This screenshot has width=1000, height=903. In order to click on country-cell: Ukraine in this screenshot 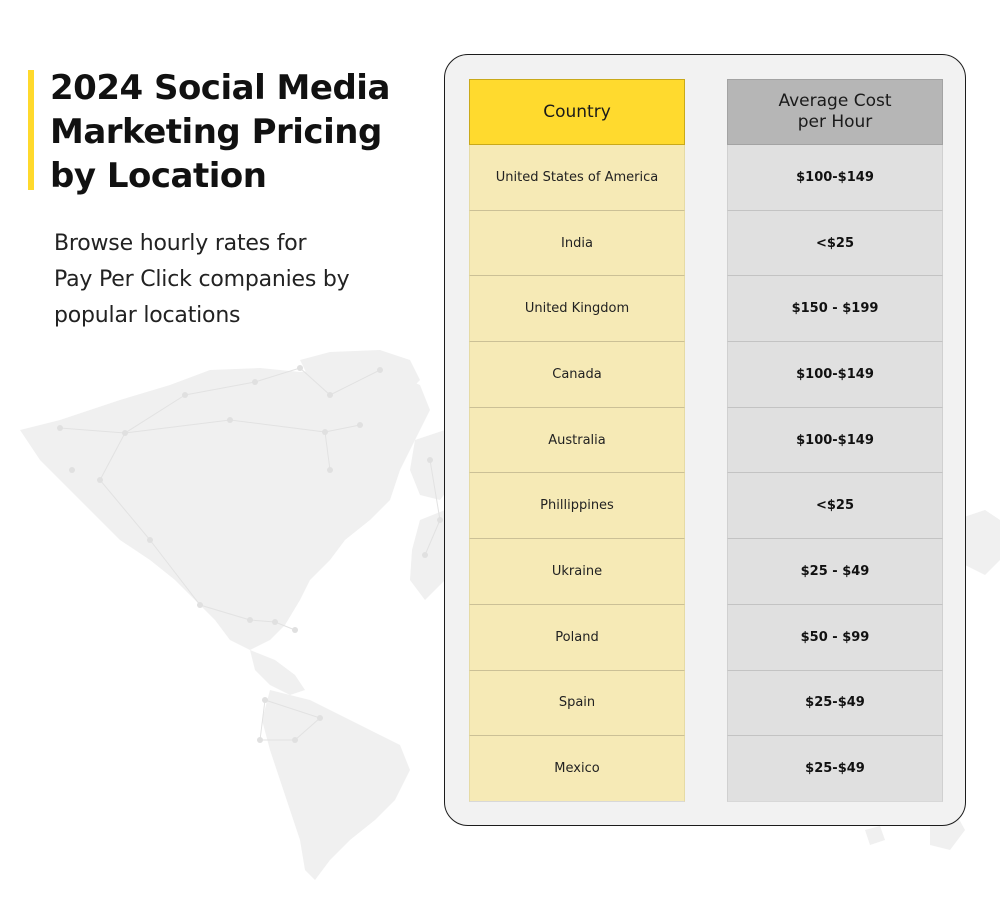, I will do `click(577, 572)`.